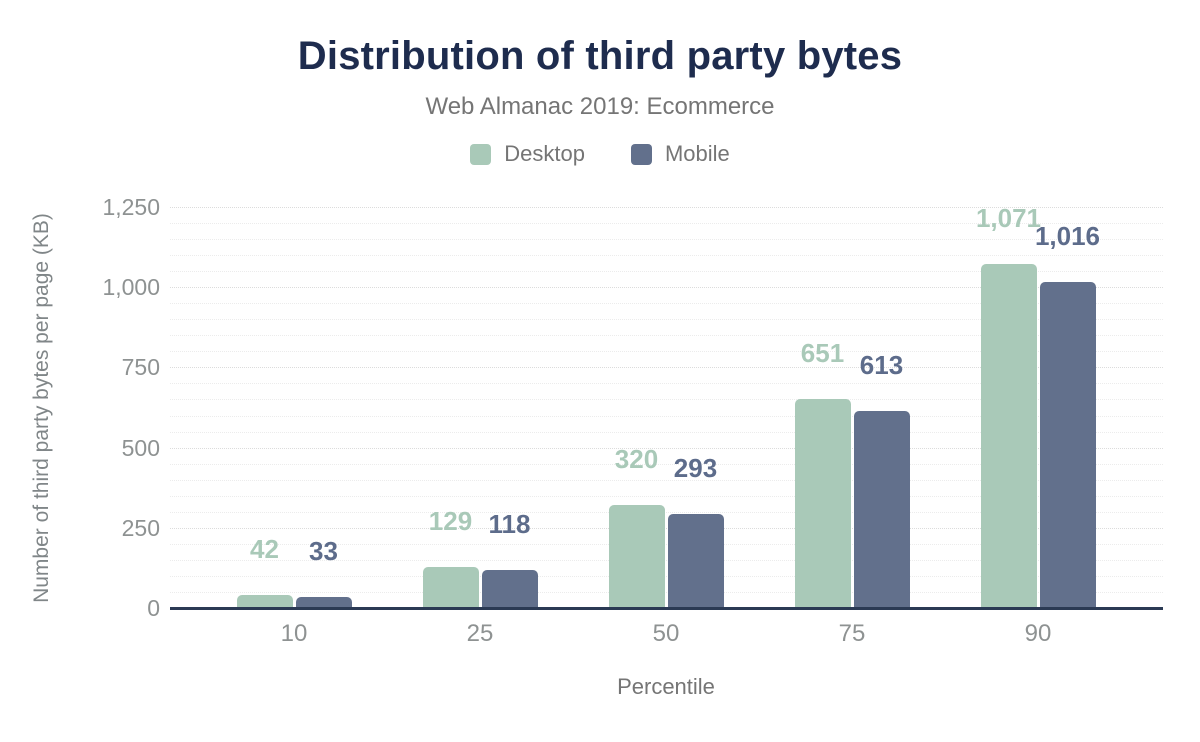 This screenshot has height=742, width=1200. Describe the element at coordinates (666, 608) in the screenshot. I see `x-axis-line` at that location.